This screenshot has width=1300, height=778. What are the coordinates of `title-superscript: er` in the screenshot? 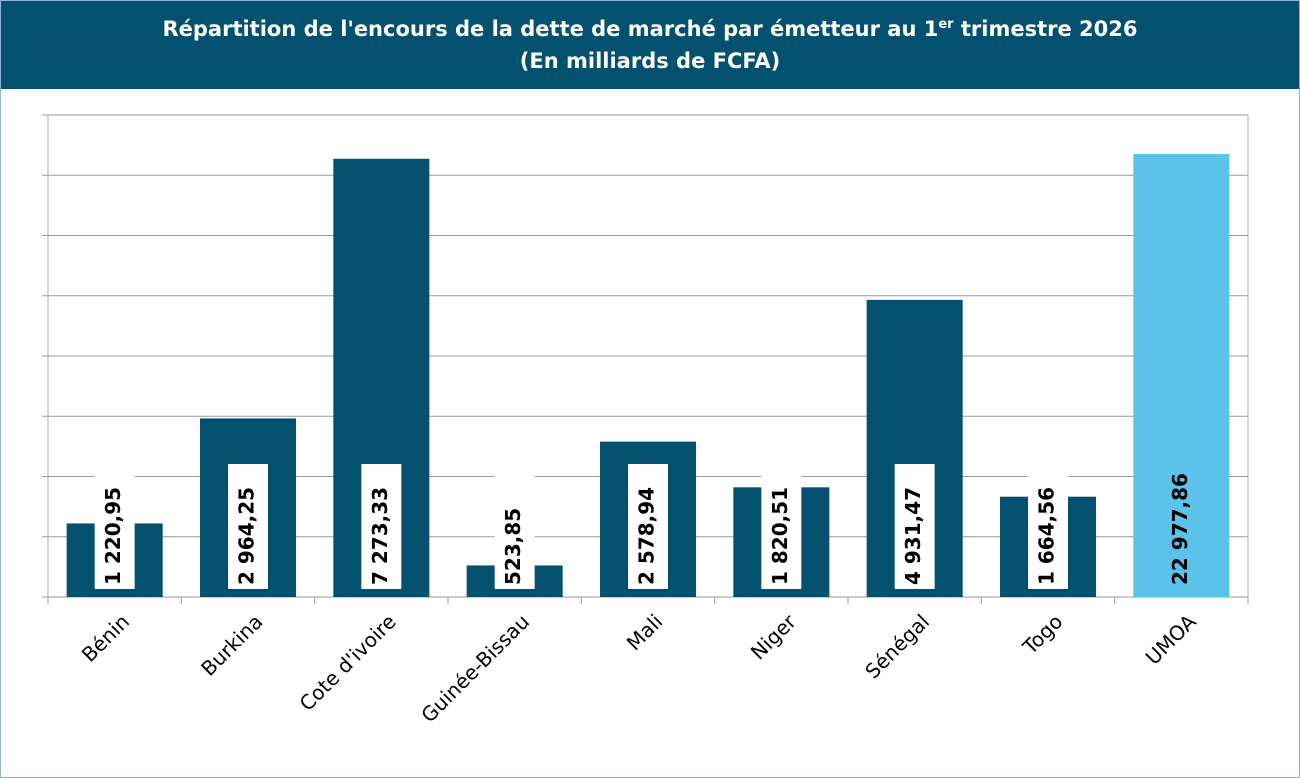 It's located at (946, 24).